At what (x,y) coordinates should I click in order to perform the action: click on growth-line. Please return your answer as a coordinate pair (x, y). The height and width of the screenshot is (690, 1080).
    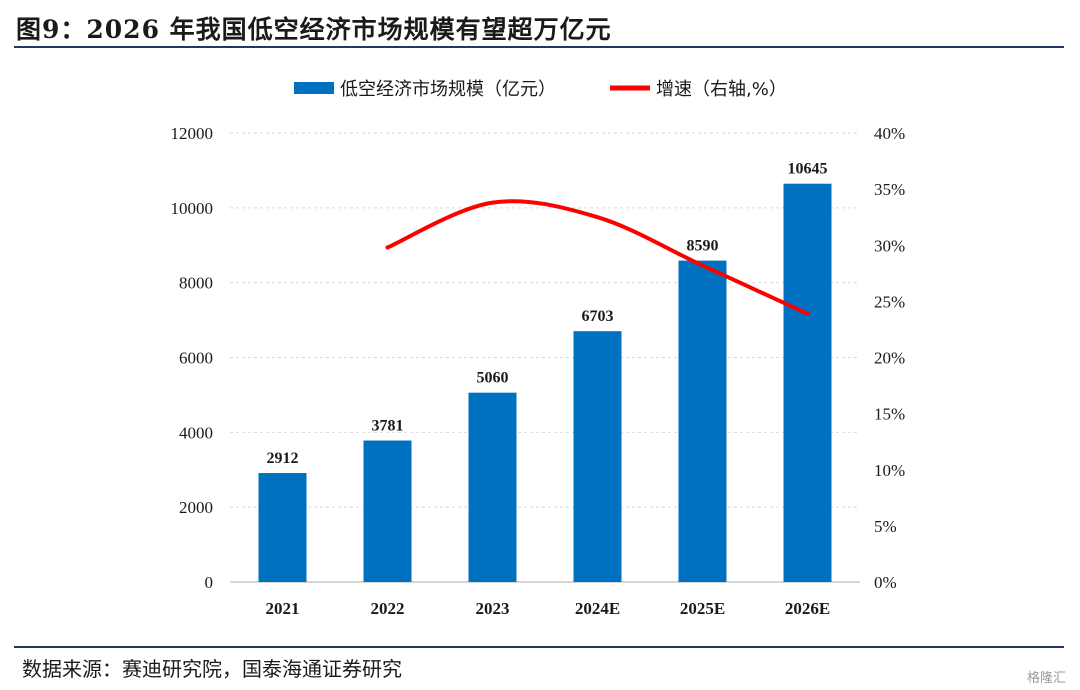
    Looking at the image, I should click on (597, 257).